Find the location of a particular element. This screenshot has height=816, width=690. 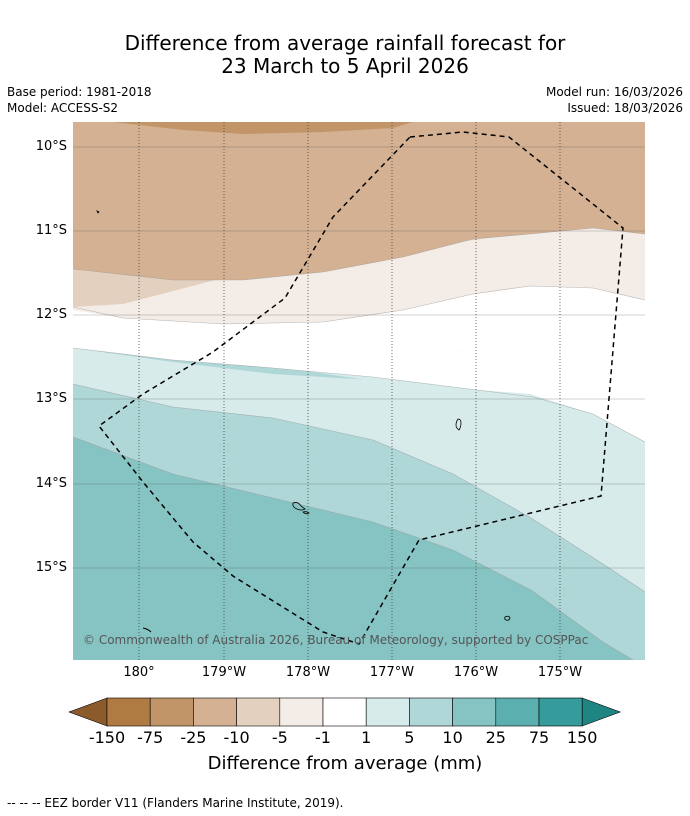

colorbar is located at coordinates (345, 712).